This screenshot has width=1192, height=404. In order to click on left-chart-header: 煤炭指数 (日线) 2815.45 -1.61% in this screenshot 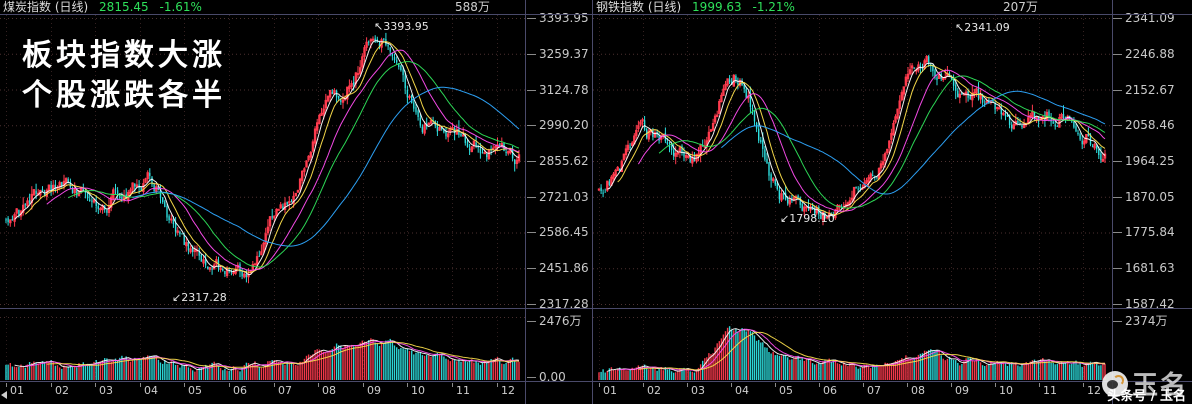, I will do `click(101, 7)`.